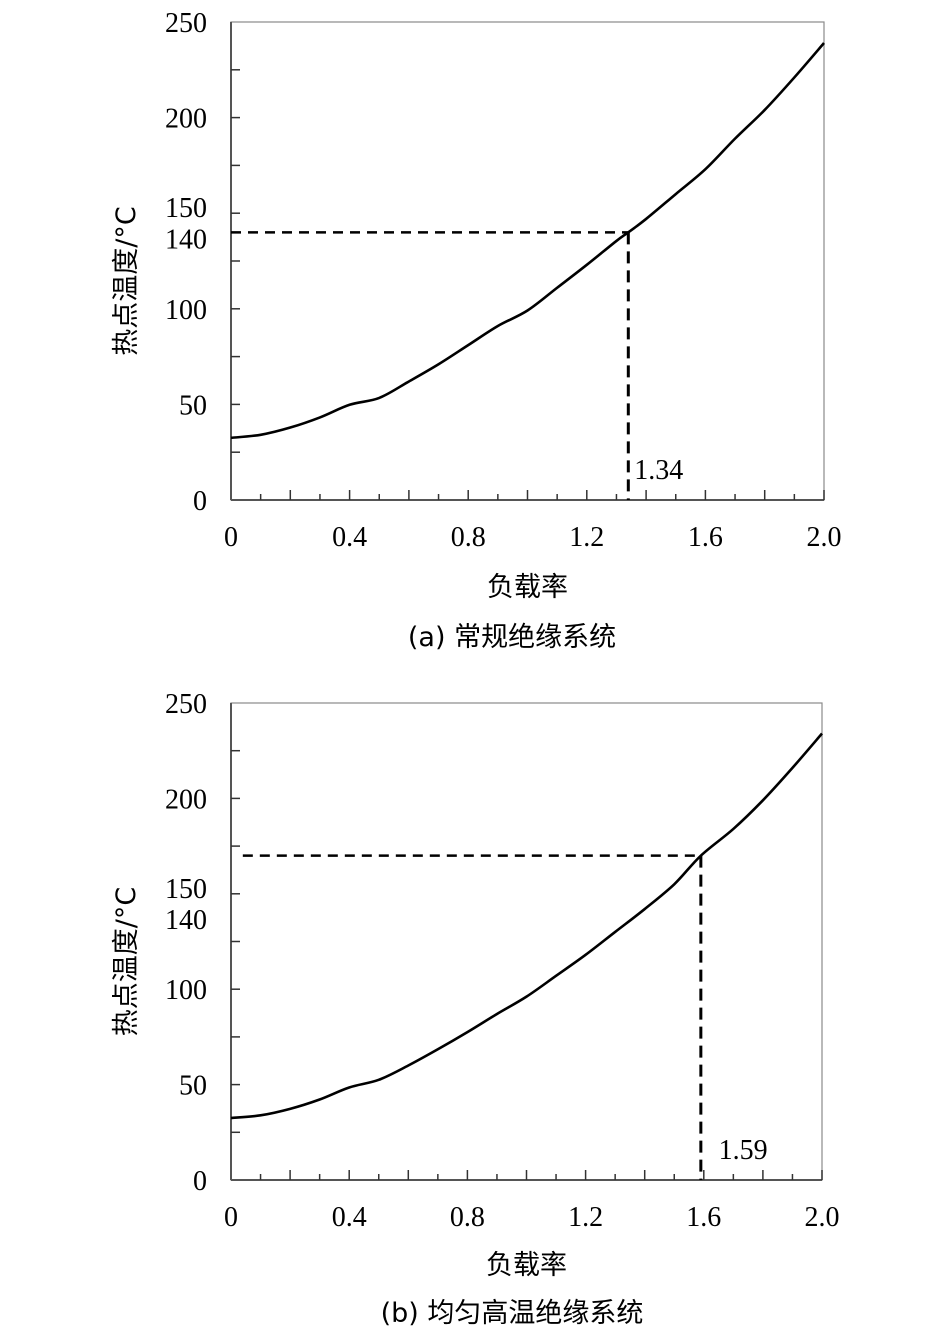  I want to click on chart-caption: (a) 常规绝缘系统, so click(512, 637).